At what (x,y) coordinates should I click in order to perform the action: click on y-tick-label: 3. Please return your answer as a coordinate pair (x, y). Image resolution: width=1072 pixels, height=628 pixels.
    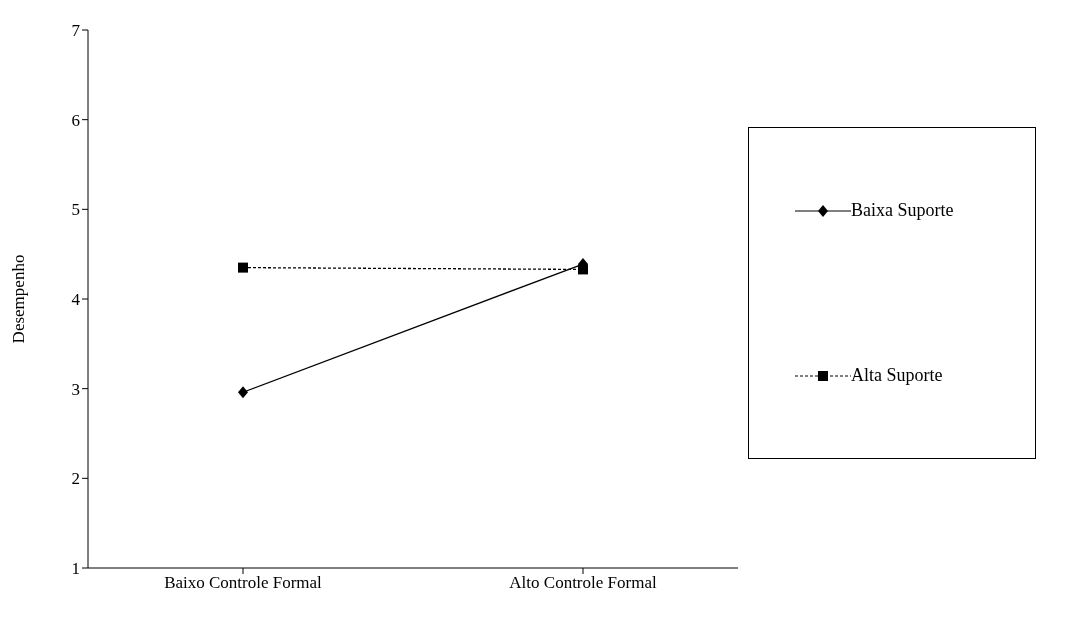
    Looking at the image, I should click on (75, 389).